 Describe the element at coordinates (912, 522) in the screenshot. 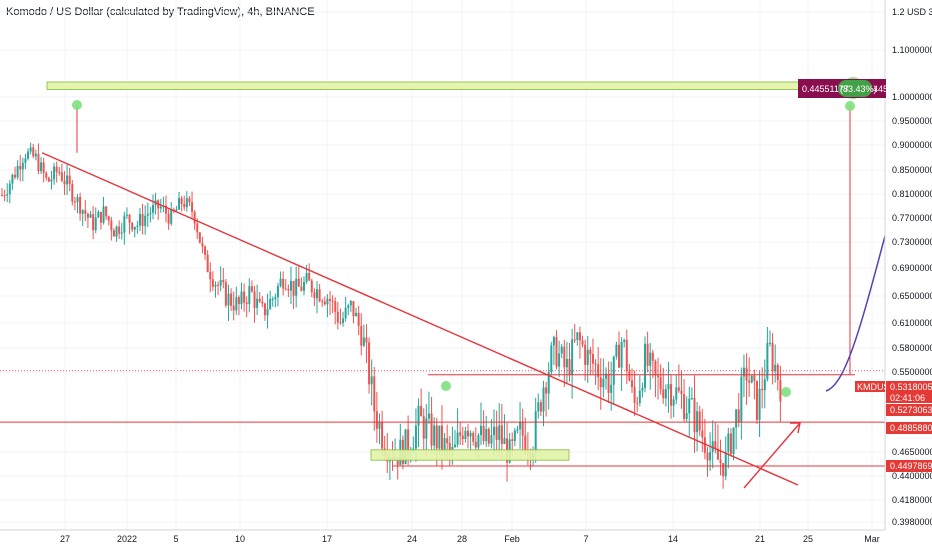

I see `price-axis-label: 0.39800000` at that location.